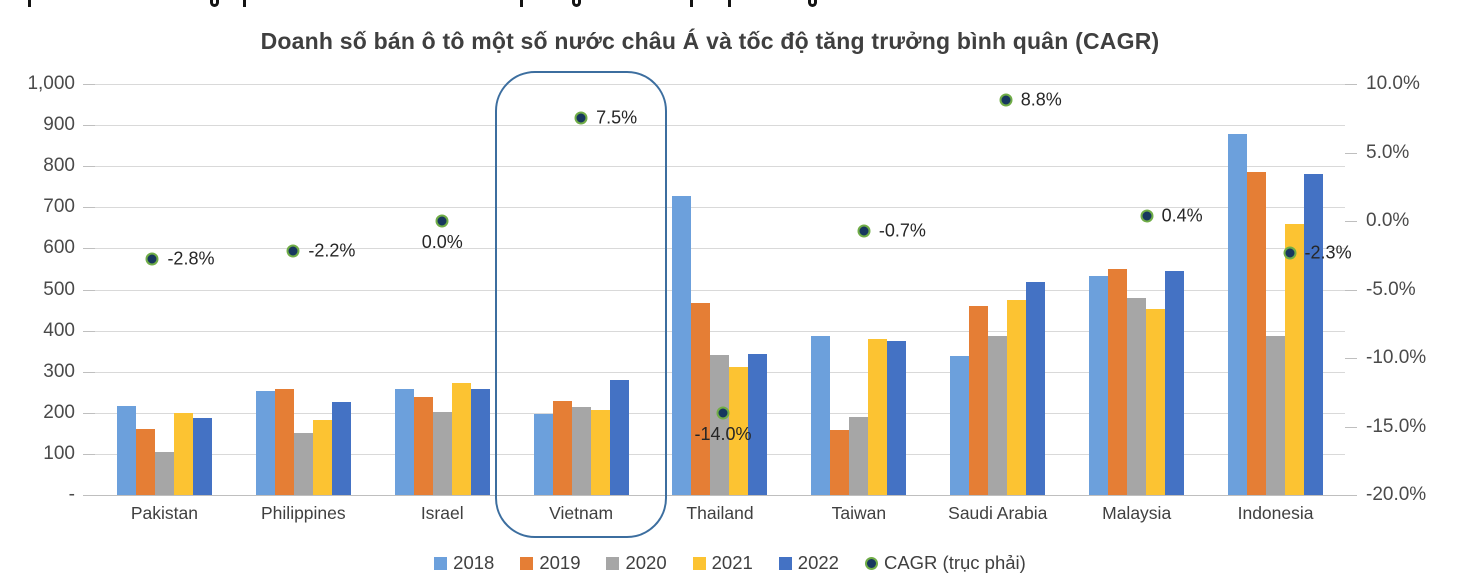 The image size is (1460, 584). What do you see at coordinates (59, 453) in the screenshot?
I see `left-axis-tick-label: 100` at bounding box center [59, 453].